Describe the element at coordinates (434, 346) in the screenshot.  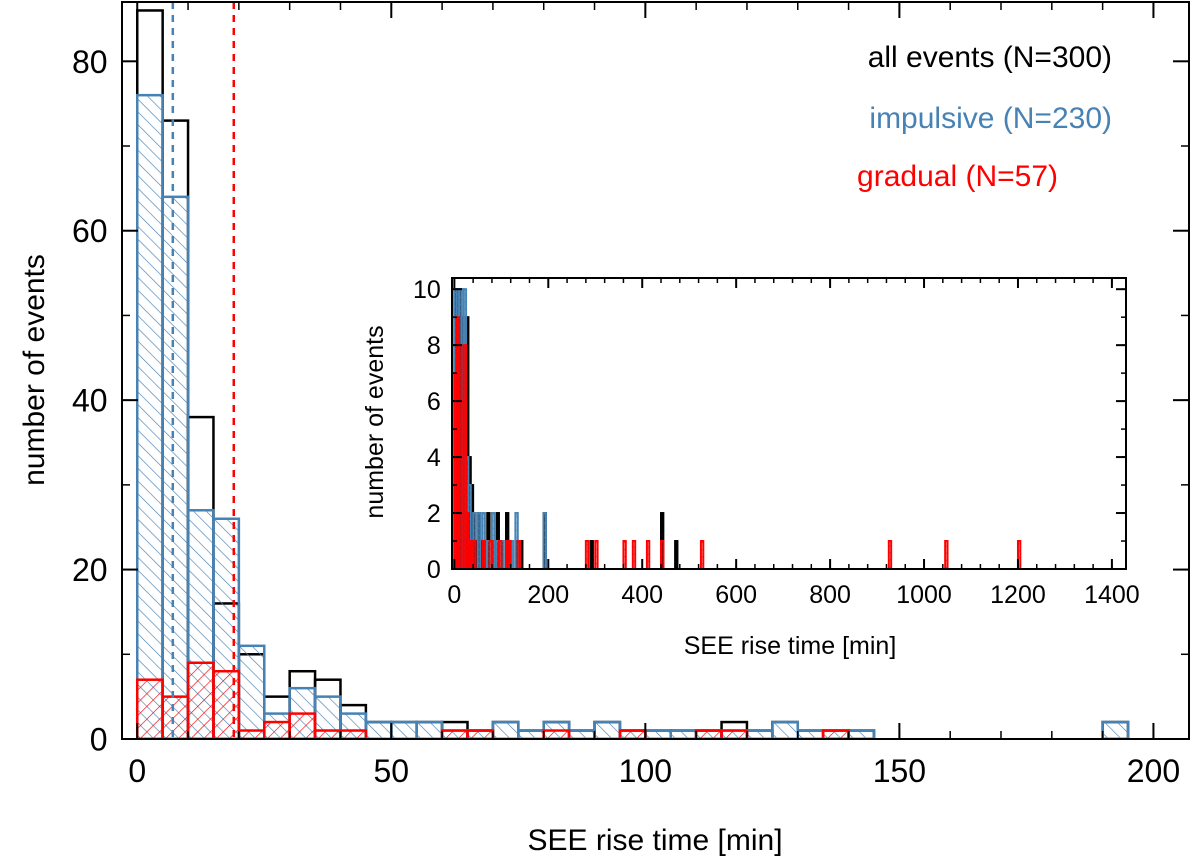
I see `y-tick-label: 8` at that location.